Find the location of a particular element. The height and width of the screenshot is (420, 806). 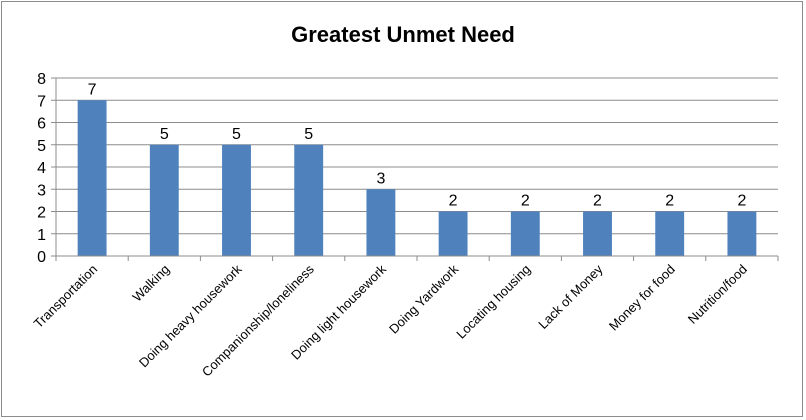

y-tick-label: 3 is located at coordinates (41, 190).